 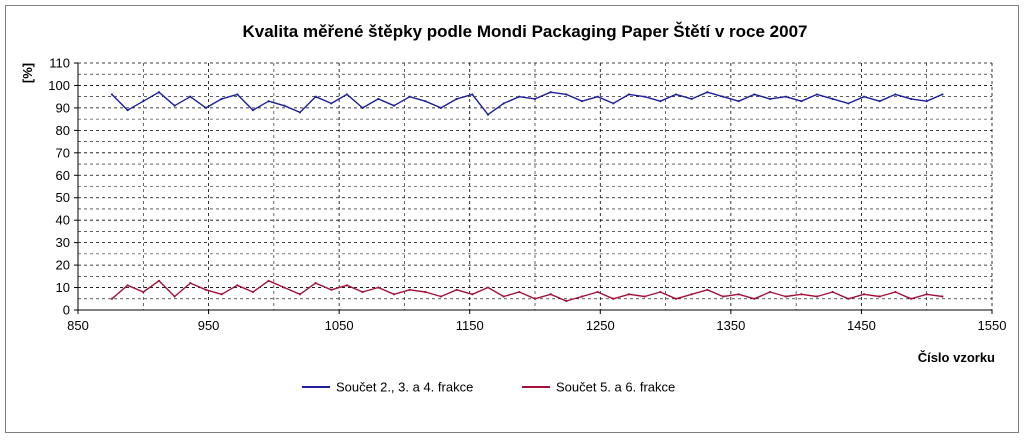 I want to click on x-tick-label: 1150, so click(x=470, y=325).